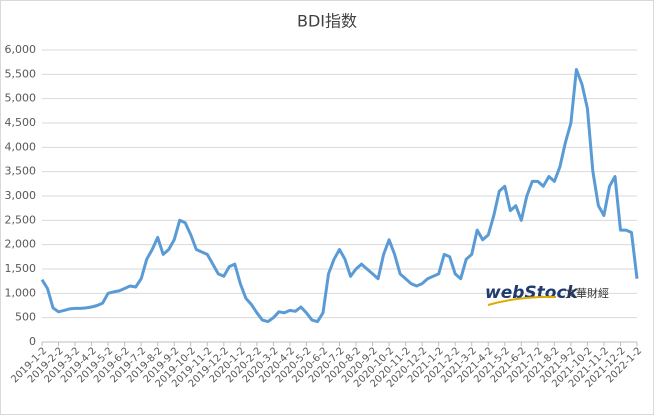  What do you see at coordinates (21, 146) in the screenshot?
I see `y-tick-label: 4,000` at bounding box center [21, 146].